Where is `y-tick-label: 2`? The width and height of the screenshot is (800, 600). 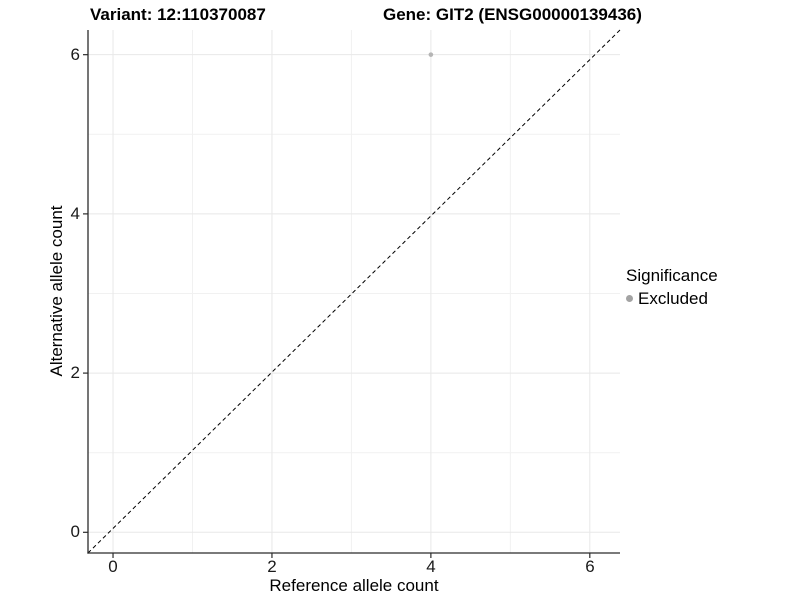 y-tick-label: 2 is located at coordinates (75, 372).